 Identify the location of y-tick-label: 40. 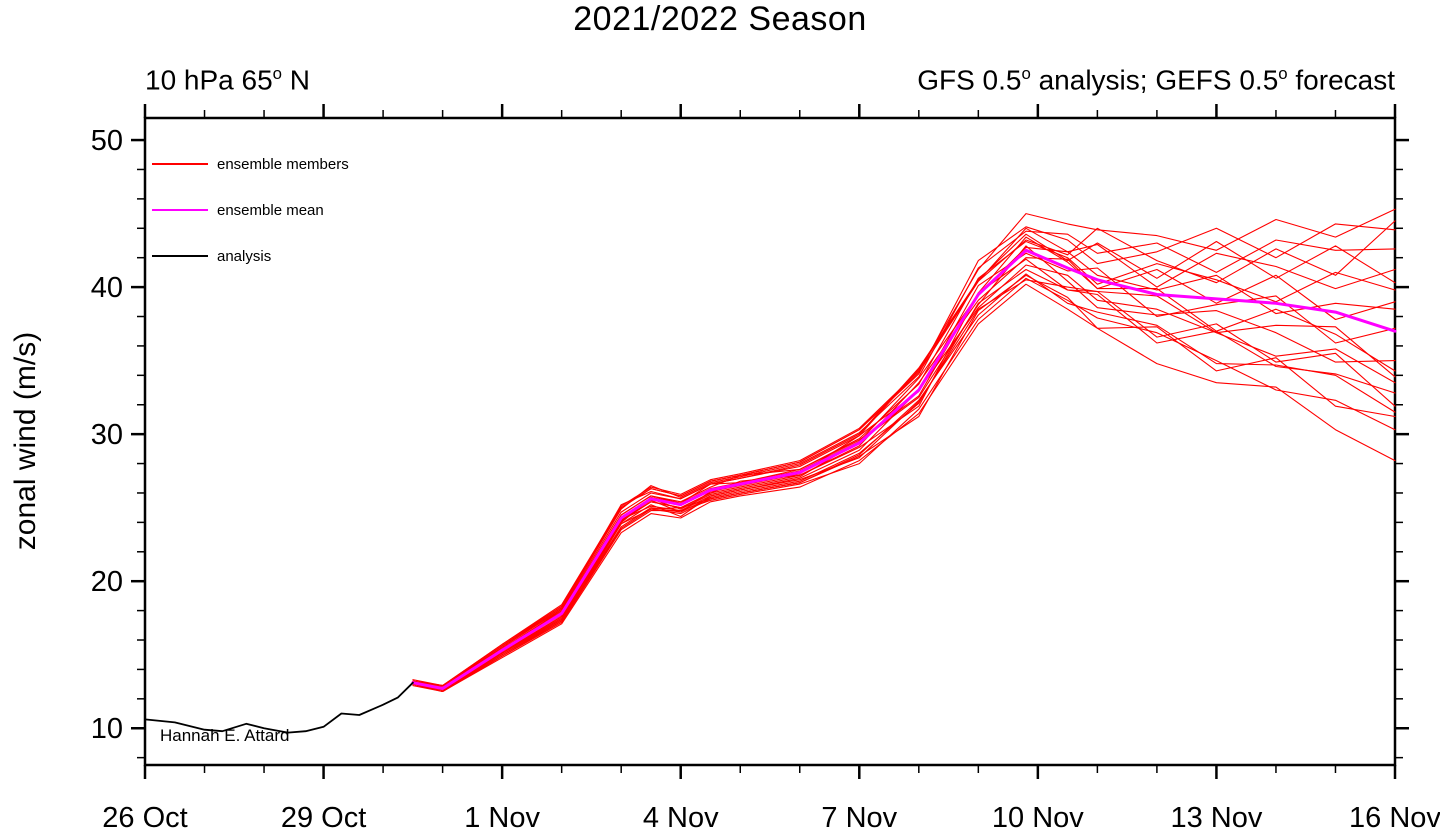
(107, 288).